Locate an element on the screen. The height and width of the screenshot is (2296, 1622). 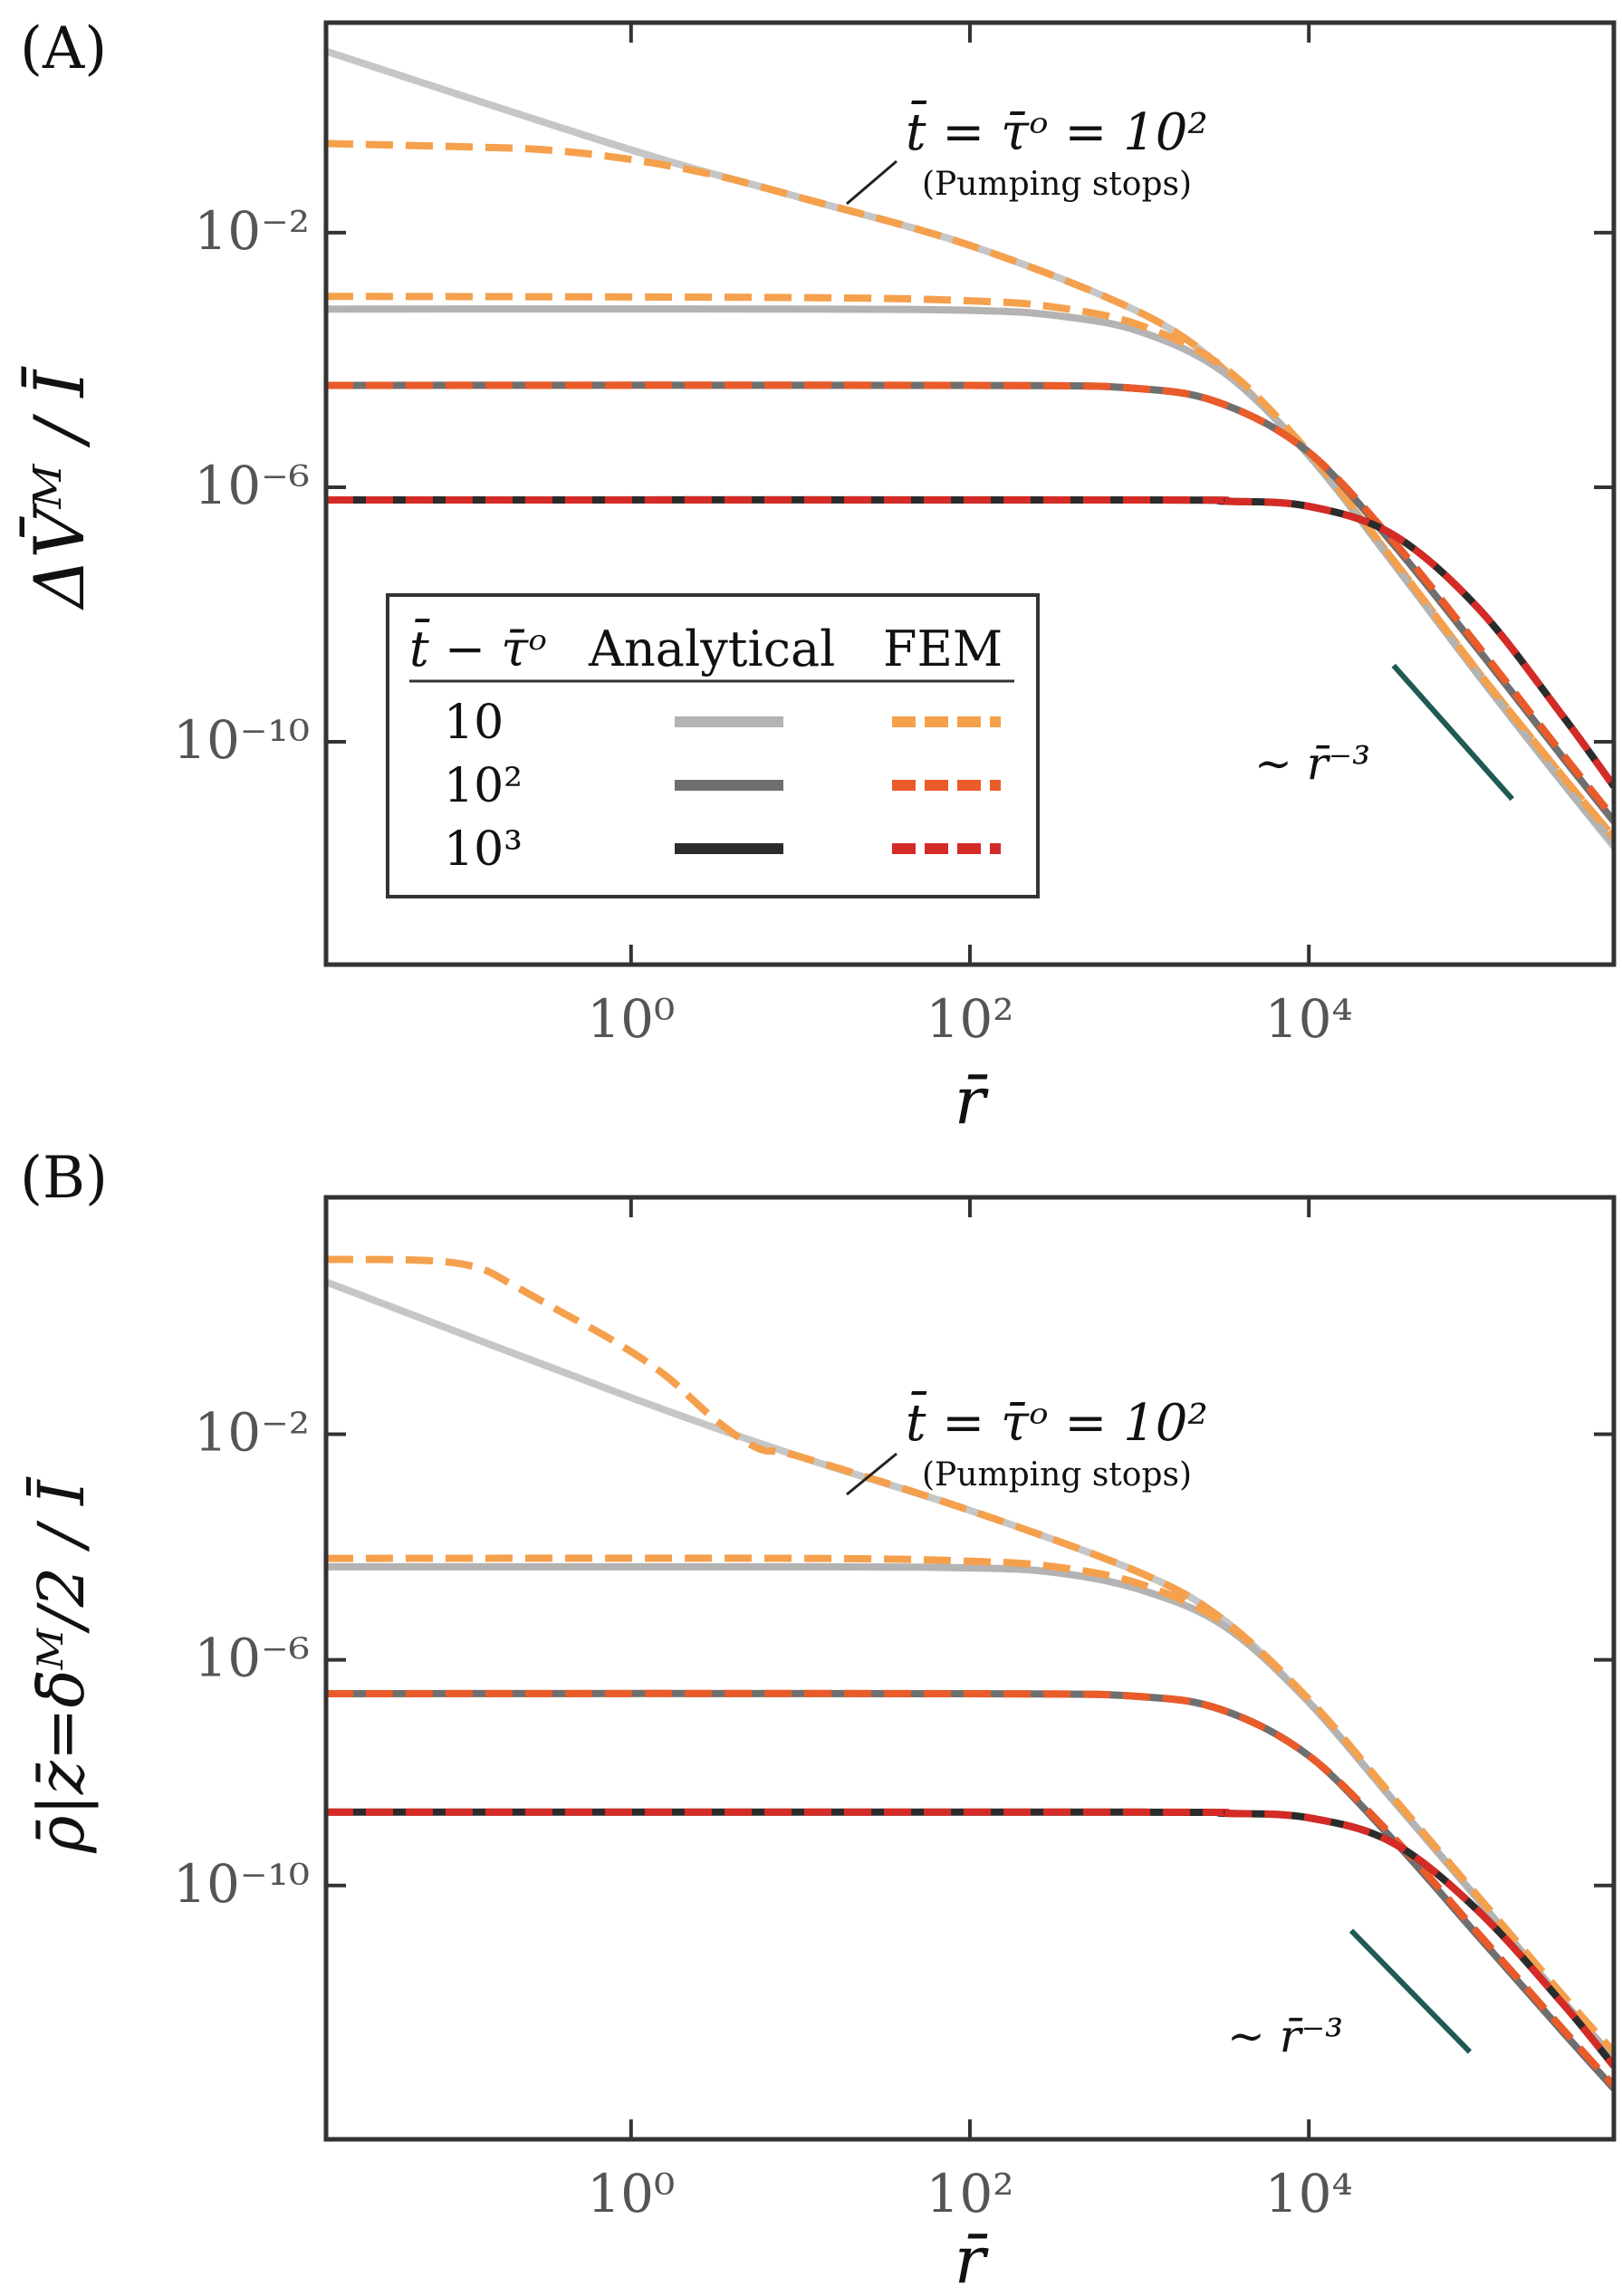
legend-header-fem: FEM is located at coordinates (943, 648).